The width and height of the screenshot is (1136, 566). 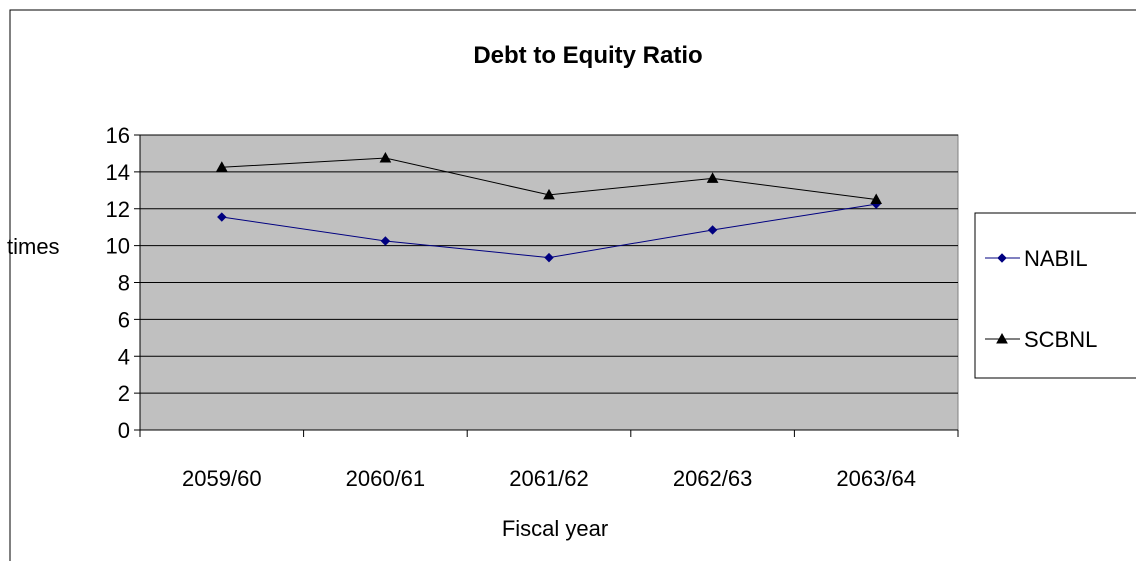 I want to click on chart-title: Debt to Equity Ratio, so click(x=587, y=55).